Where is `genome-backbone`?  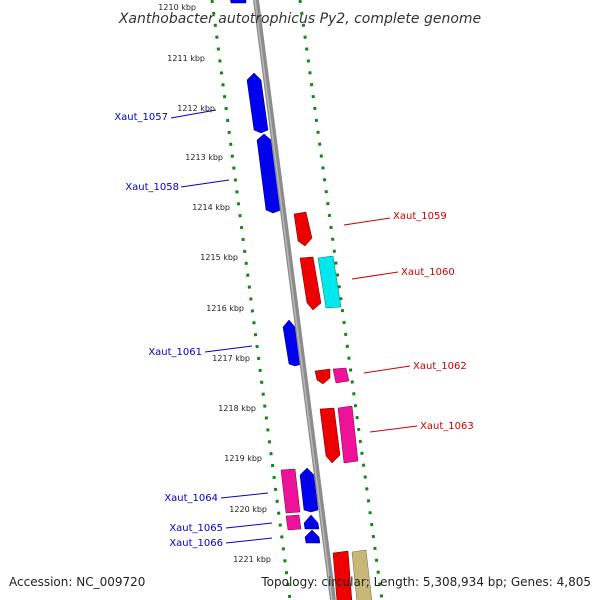
genome-backbone is located at coordinates (294, 300).